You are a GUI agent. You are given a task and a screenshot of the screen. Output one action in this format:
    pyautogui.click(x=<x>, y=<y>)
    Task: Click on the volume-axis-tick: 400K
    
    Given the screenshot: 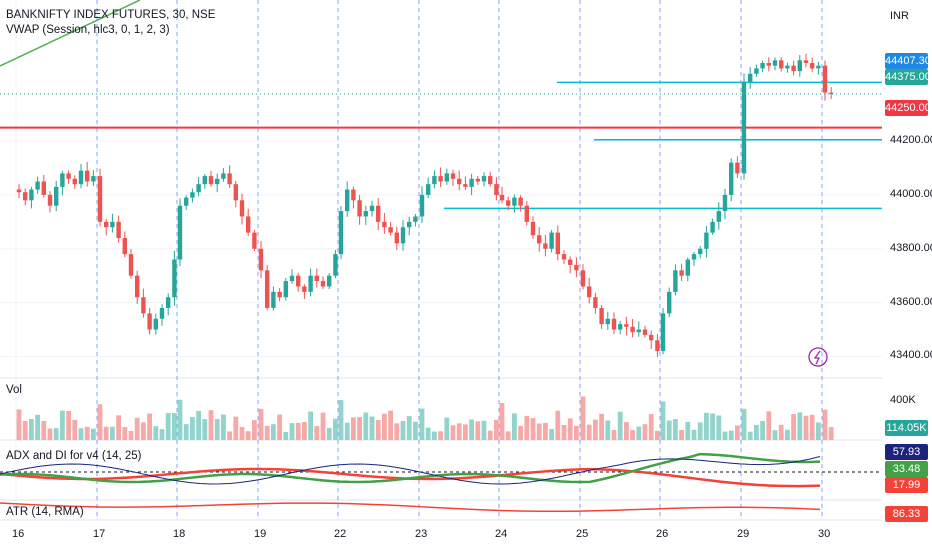 What is the action you would take?
    pyautogui.click(x=903, y=400)
    